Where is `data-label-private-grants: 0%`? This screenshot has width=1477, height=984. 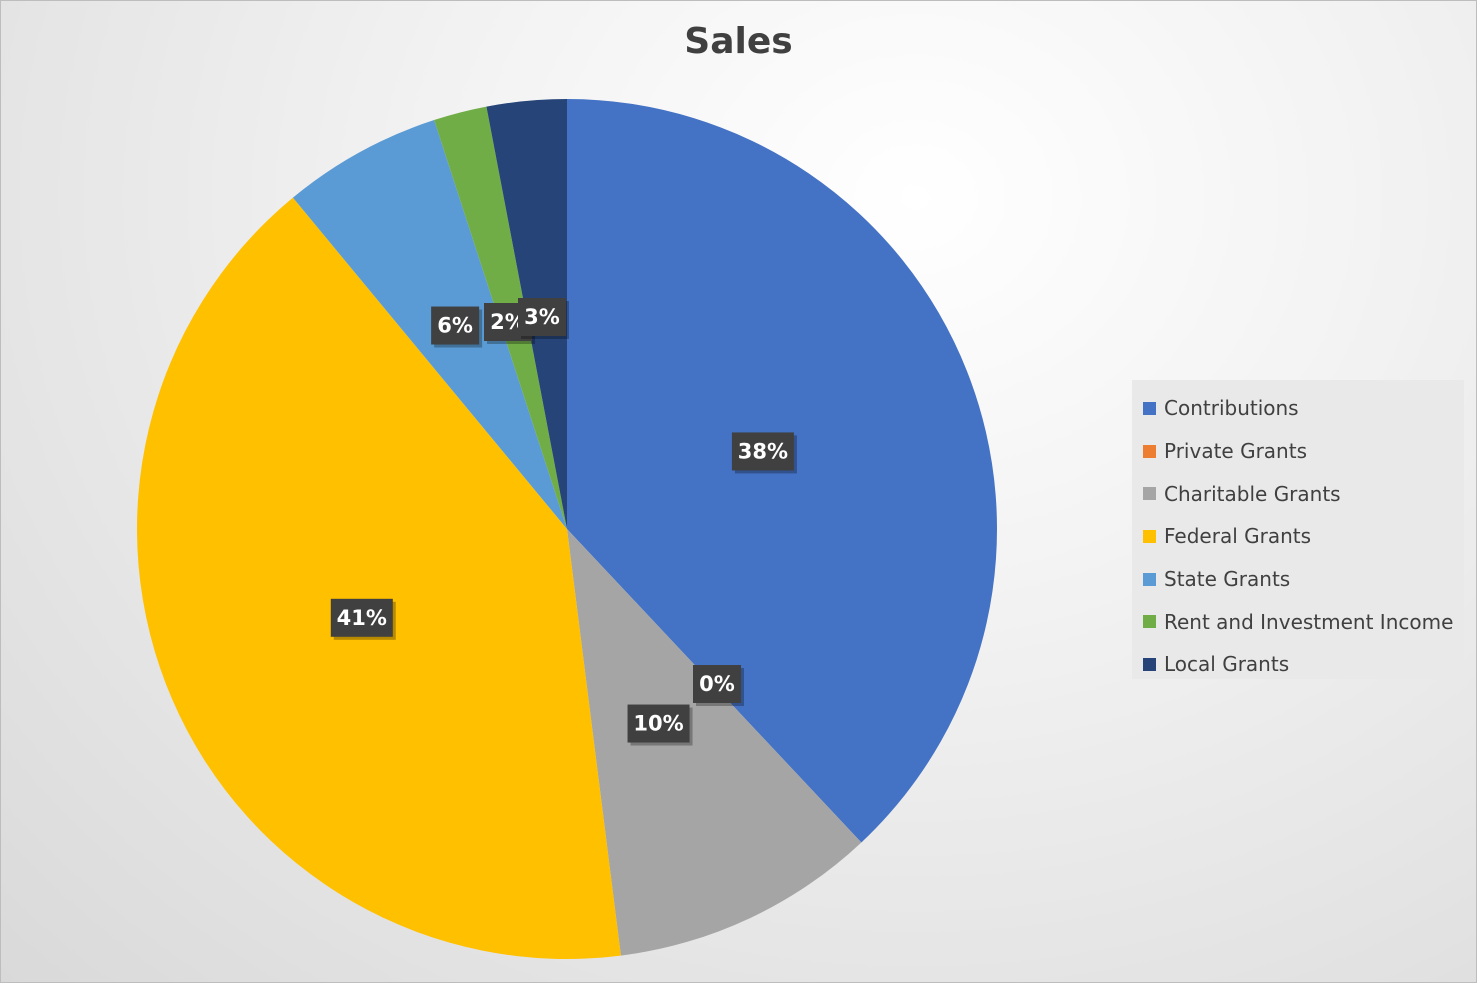
data-label-private-grants: 0% is located at coordinates (718, 685).